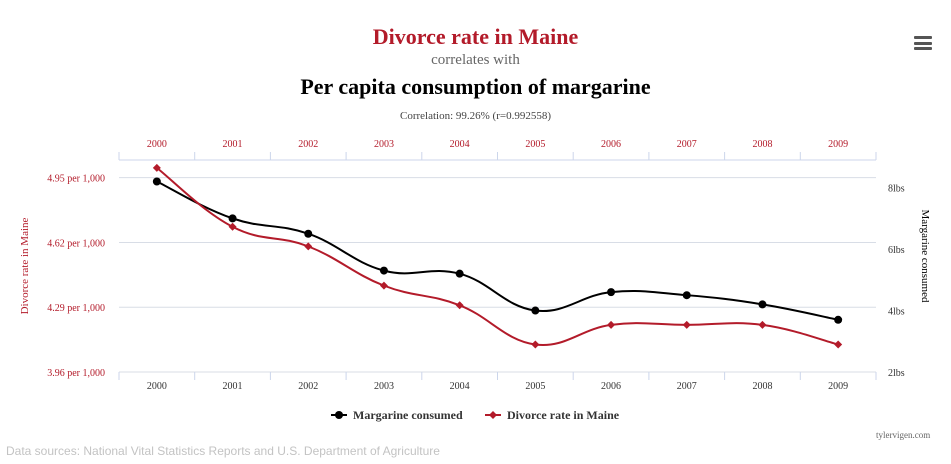 This screenshot has width=951, height=464. Describe the element at coordinates (339, 415) in the screenshot. I see `legend-marker-margarine-consumed` at that location.